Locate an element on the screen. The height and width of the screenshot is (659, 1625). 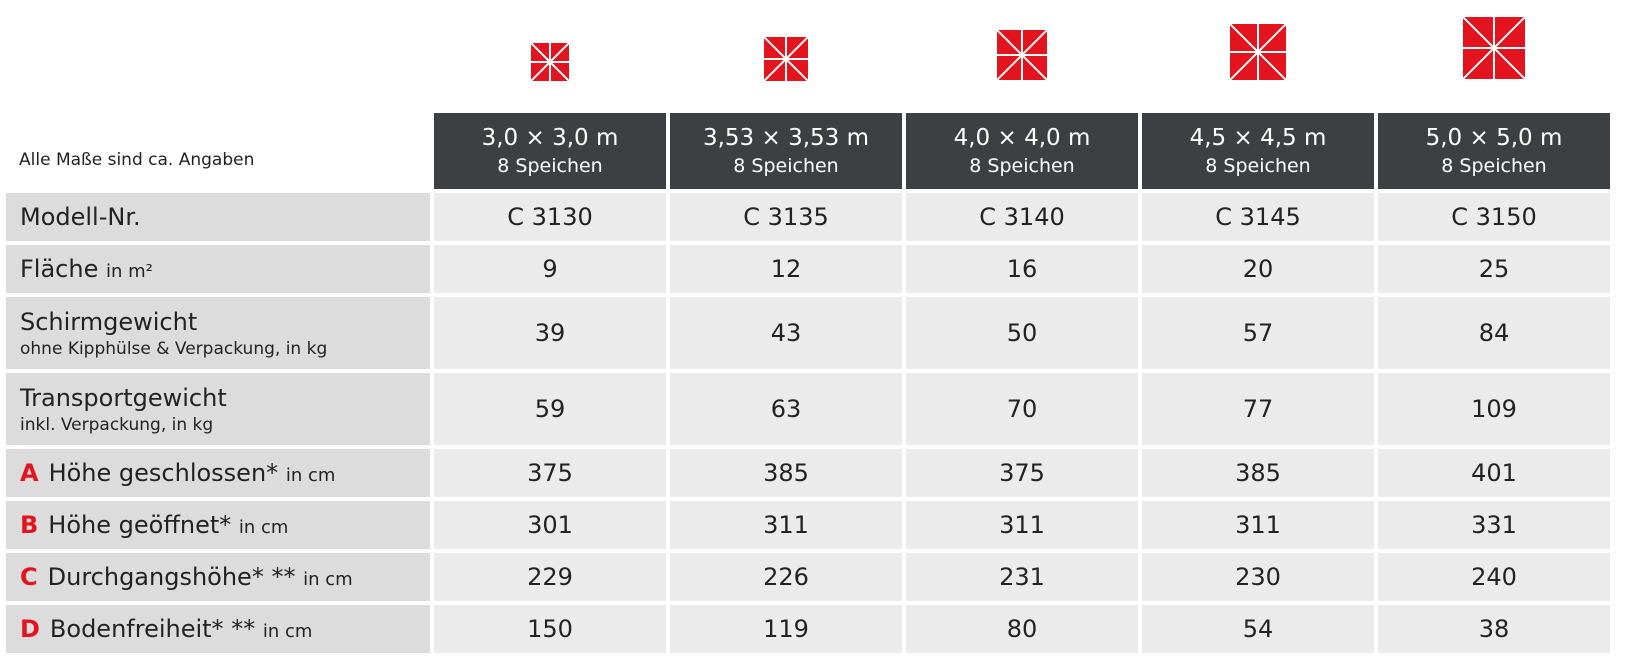
cell: 230 is located at coordinates (1258, 577).